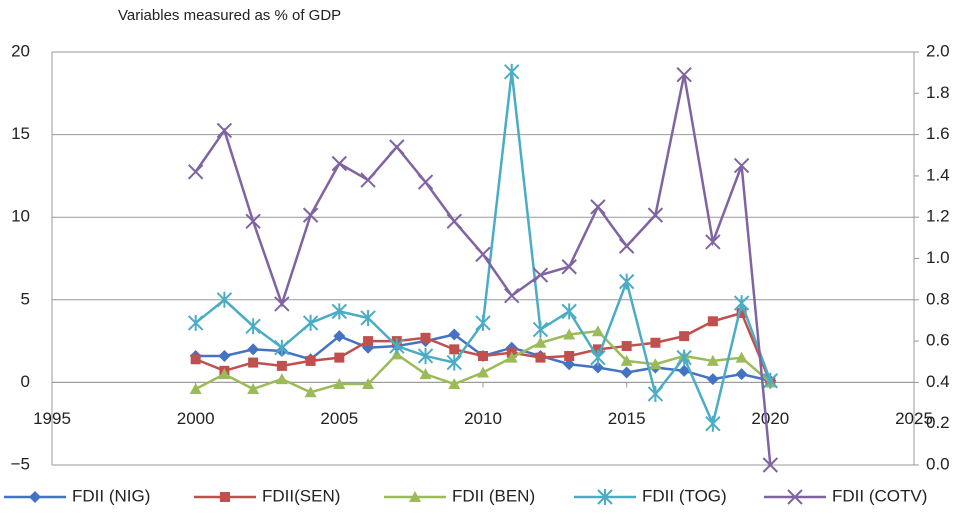 This screenshot has height=519, width=960. What do you see at coordinates (25, 381) in the screenshot?
I see `y-tick-label: 0` at bounding box center [25, 381].